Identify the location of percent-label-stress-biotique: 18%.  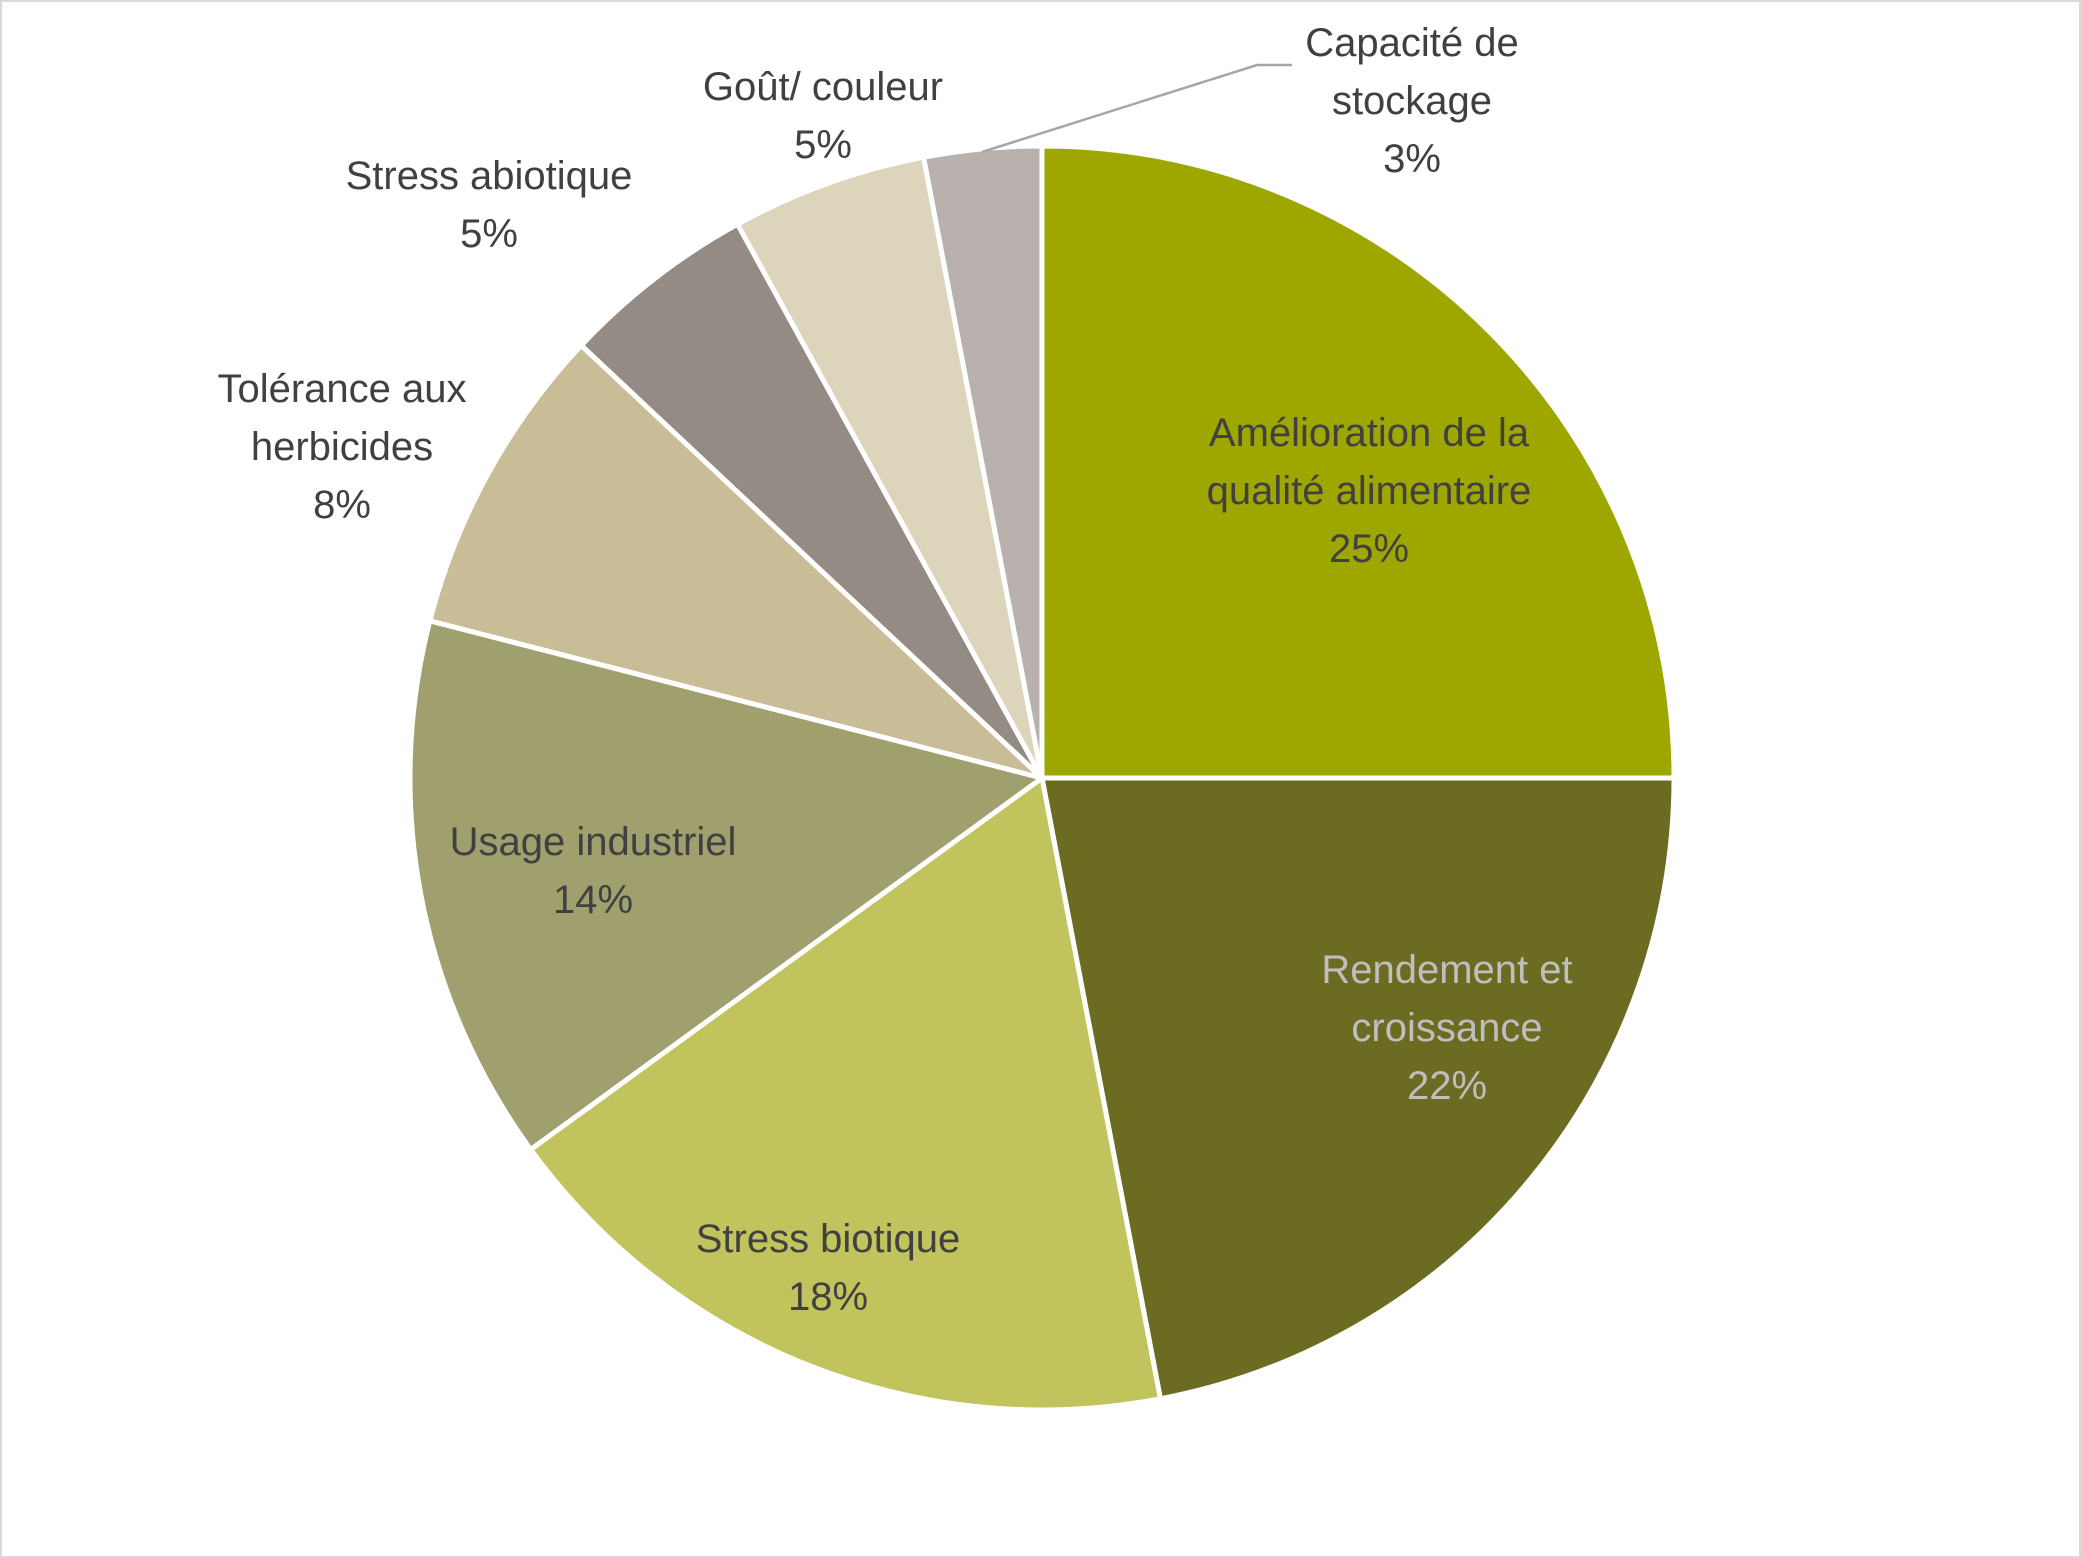
(828, 1297).